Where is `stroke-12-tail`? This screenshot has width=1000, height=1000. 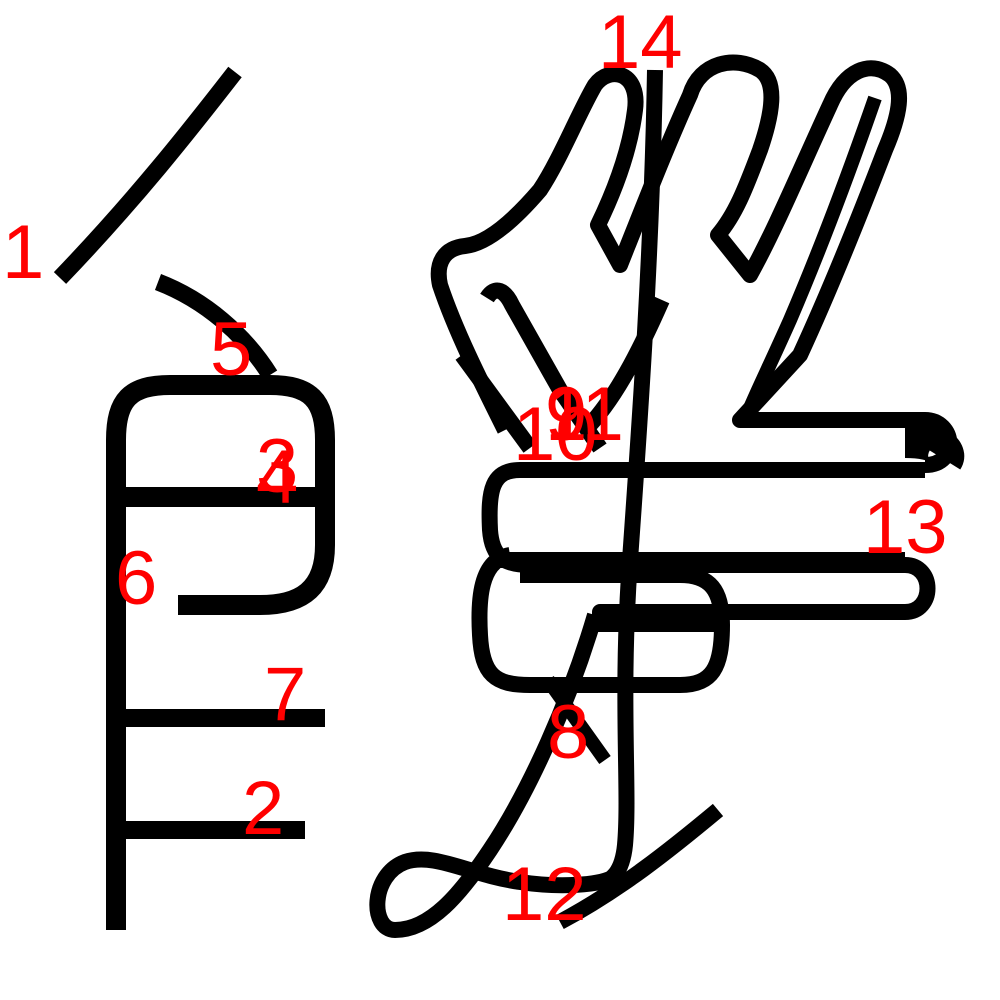
stroke-12-tail is located at coordinates (640, 866).